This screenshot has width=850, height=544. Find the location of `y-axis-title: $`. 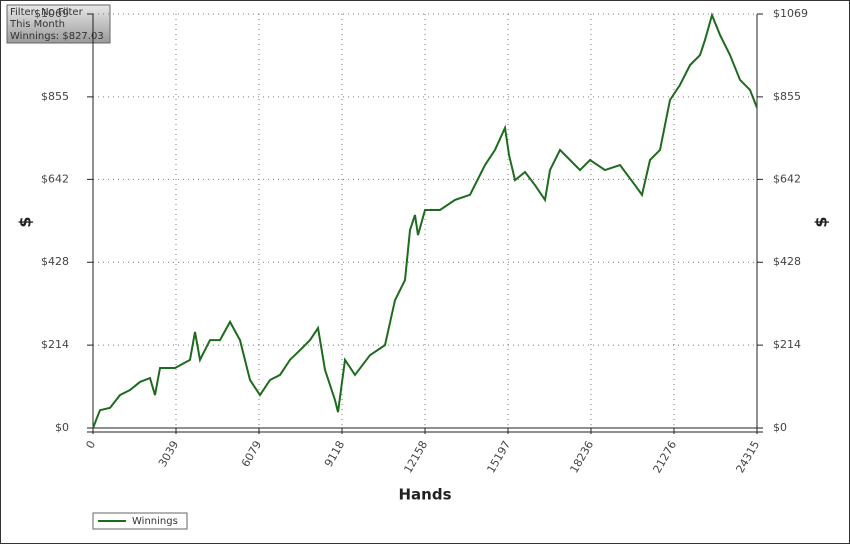

y-axis-title: $ is located at coordinates (25, 221).